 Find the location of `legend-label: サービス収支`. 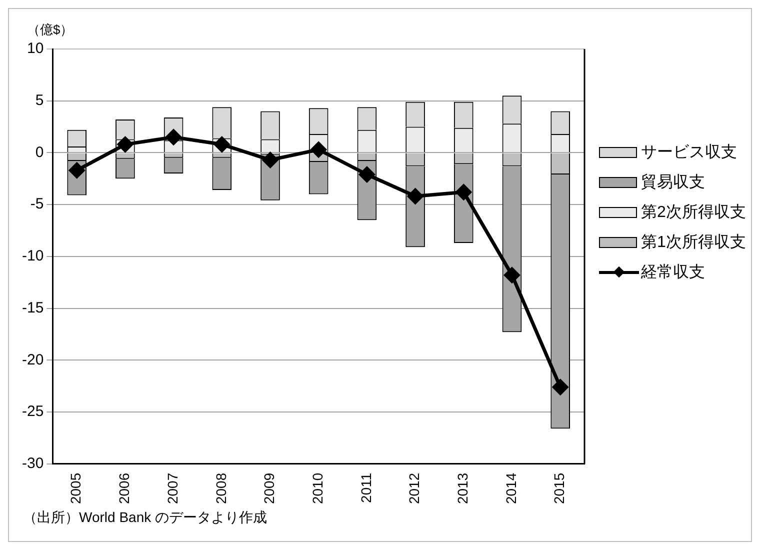

legend-label: サービス収支 is located at coordinates (689, 152).